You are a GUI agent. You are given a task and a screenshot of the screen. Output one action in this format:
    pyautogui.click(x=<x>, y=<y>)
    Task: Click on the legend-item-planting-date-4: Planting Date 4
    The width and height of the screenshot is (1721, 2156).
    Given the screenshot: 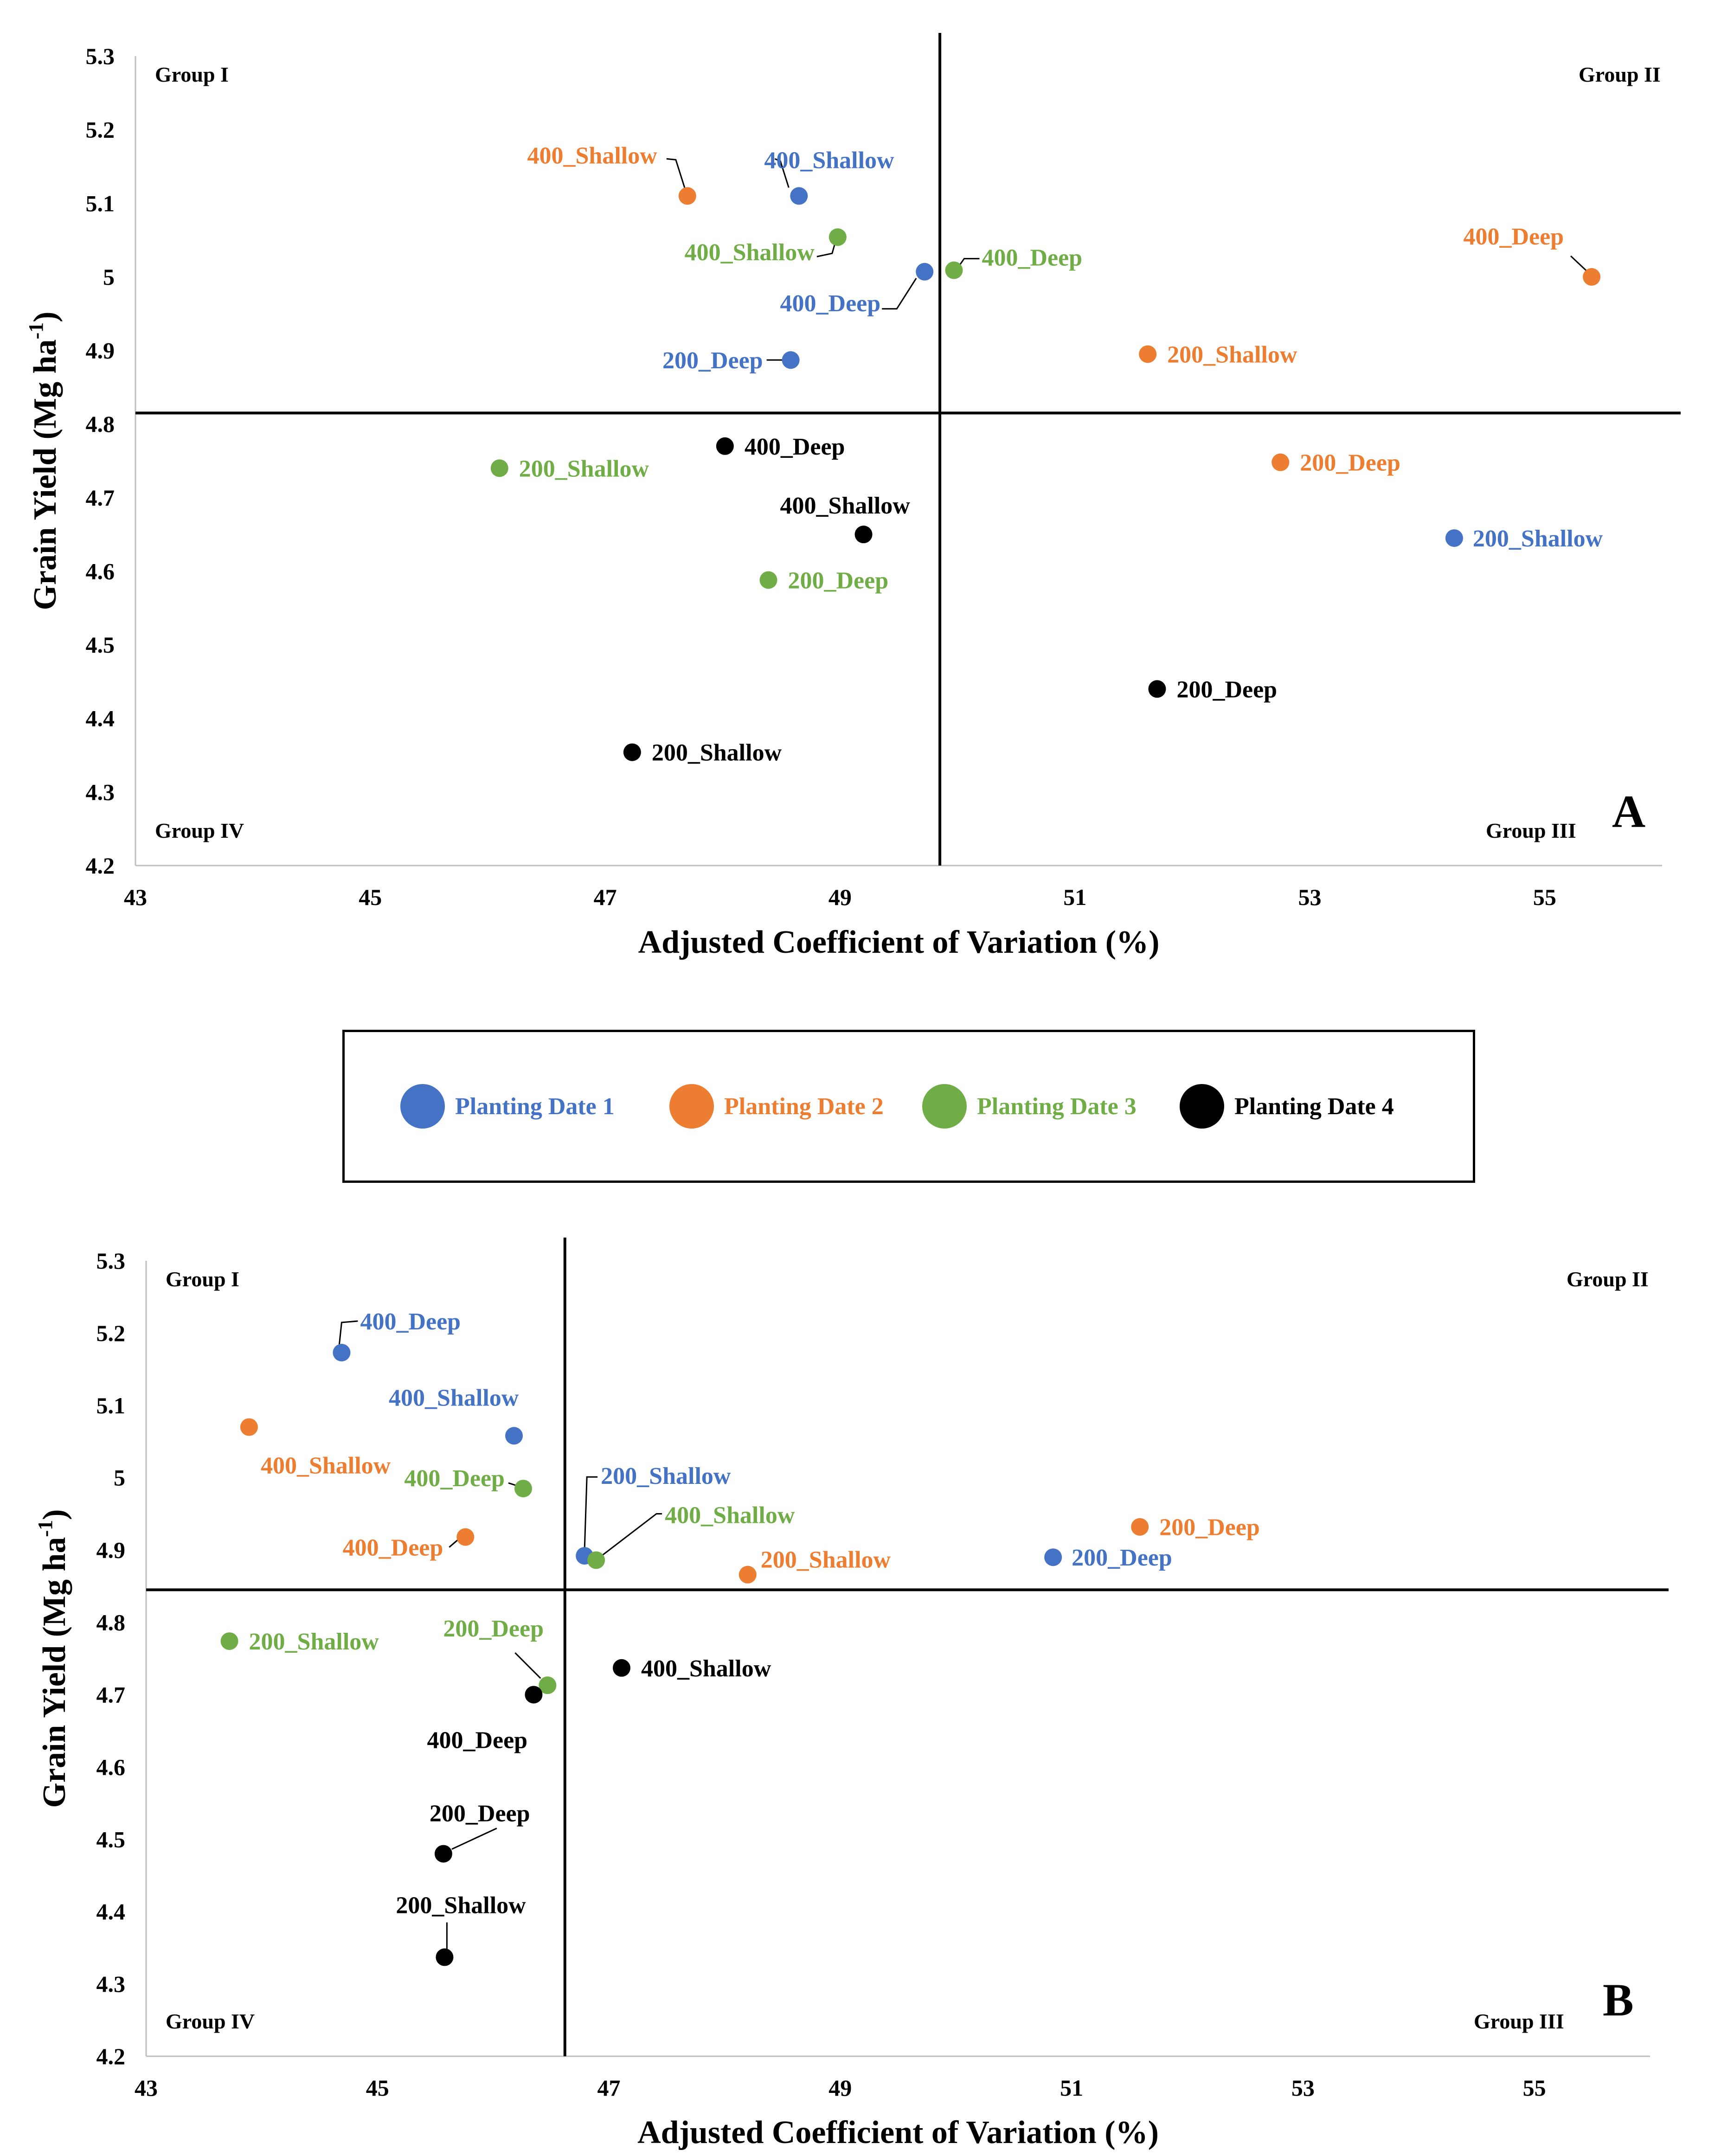 What is the action you would take?
    pyautogui.click(x=1287, y=1106)
    